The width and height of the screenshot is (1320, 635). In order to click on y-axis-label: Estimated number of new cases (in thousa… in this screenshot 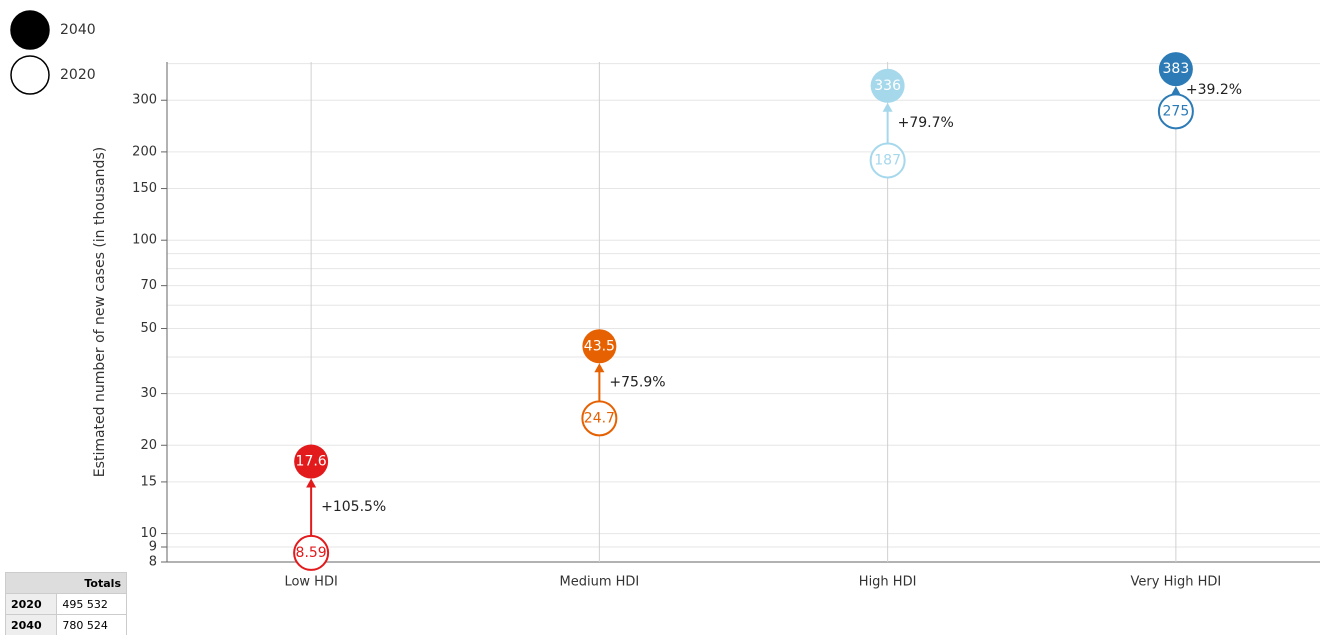, I will do `click(100, 312)`.